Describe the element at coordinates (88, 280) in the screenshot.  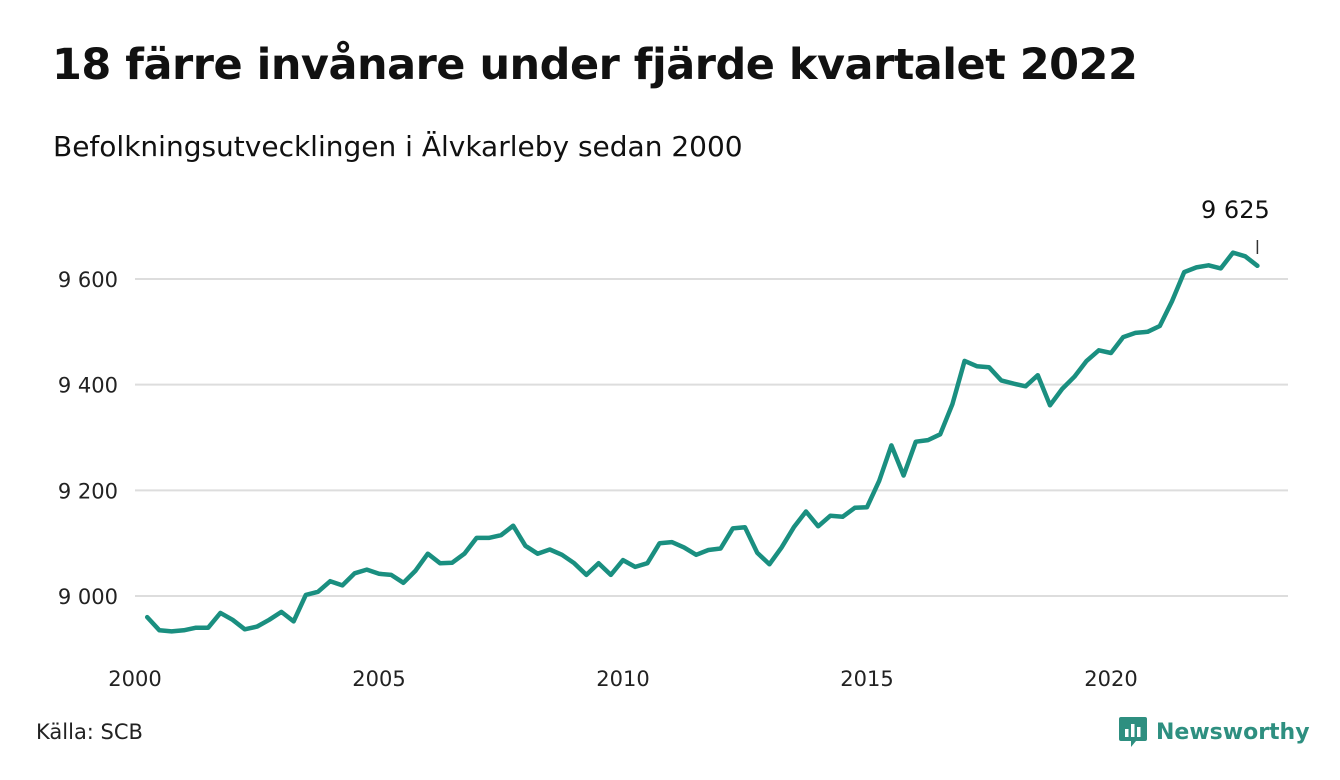
I see `y-tick-label: 9 600` at that location.